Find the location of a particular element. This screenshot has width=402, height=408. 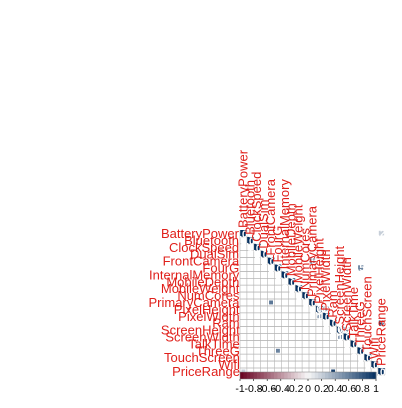

row-label-InternalMemory: InternalMemory is located at coordinates (194, 274).